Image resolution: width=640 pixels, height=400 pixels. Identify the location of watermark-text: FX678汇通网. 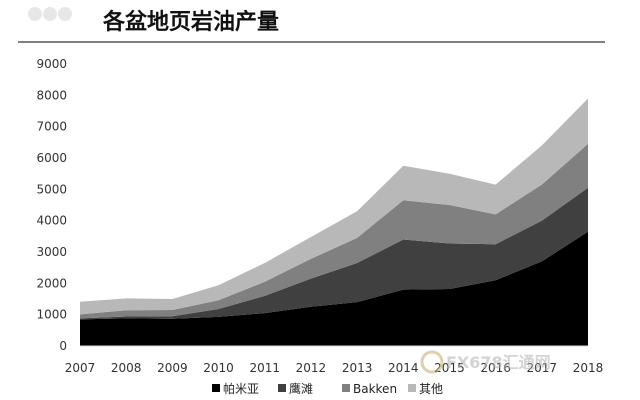
(498, 362).